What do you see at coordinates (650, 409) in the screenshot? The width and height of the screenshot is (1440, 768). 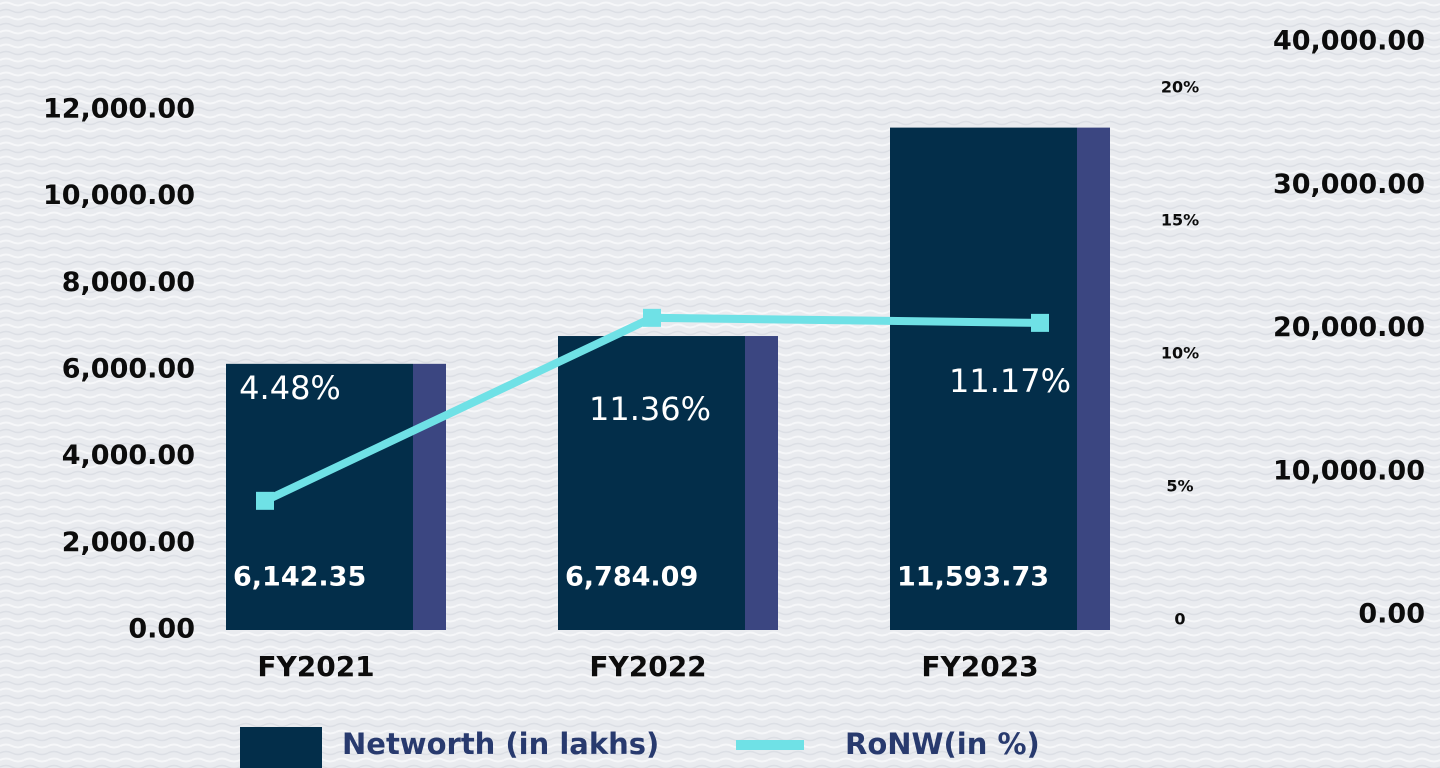 I see `line-value-label: 11.36%` at bounding box center [650, 409].